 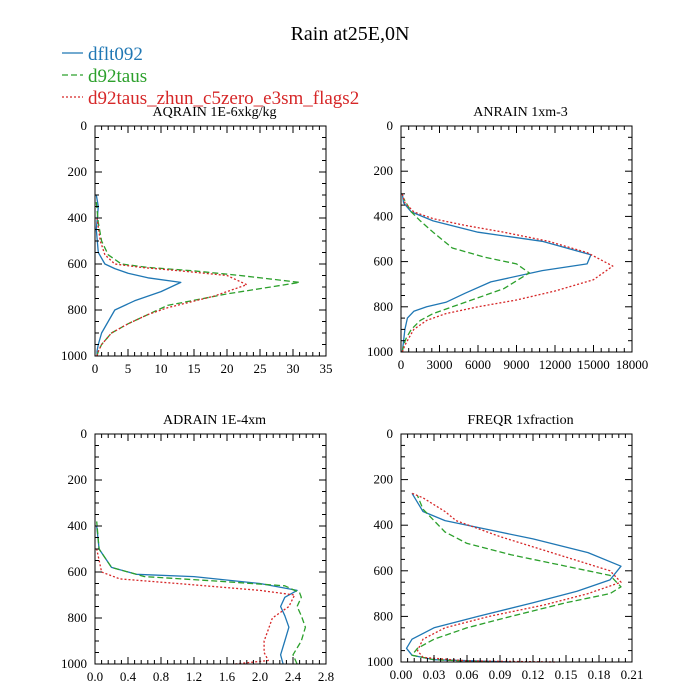 I want to click on x-tick-label: 0.18, so click(x=599, y=674).